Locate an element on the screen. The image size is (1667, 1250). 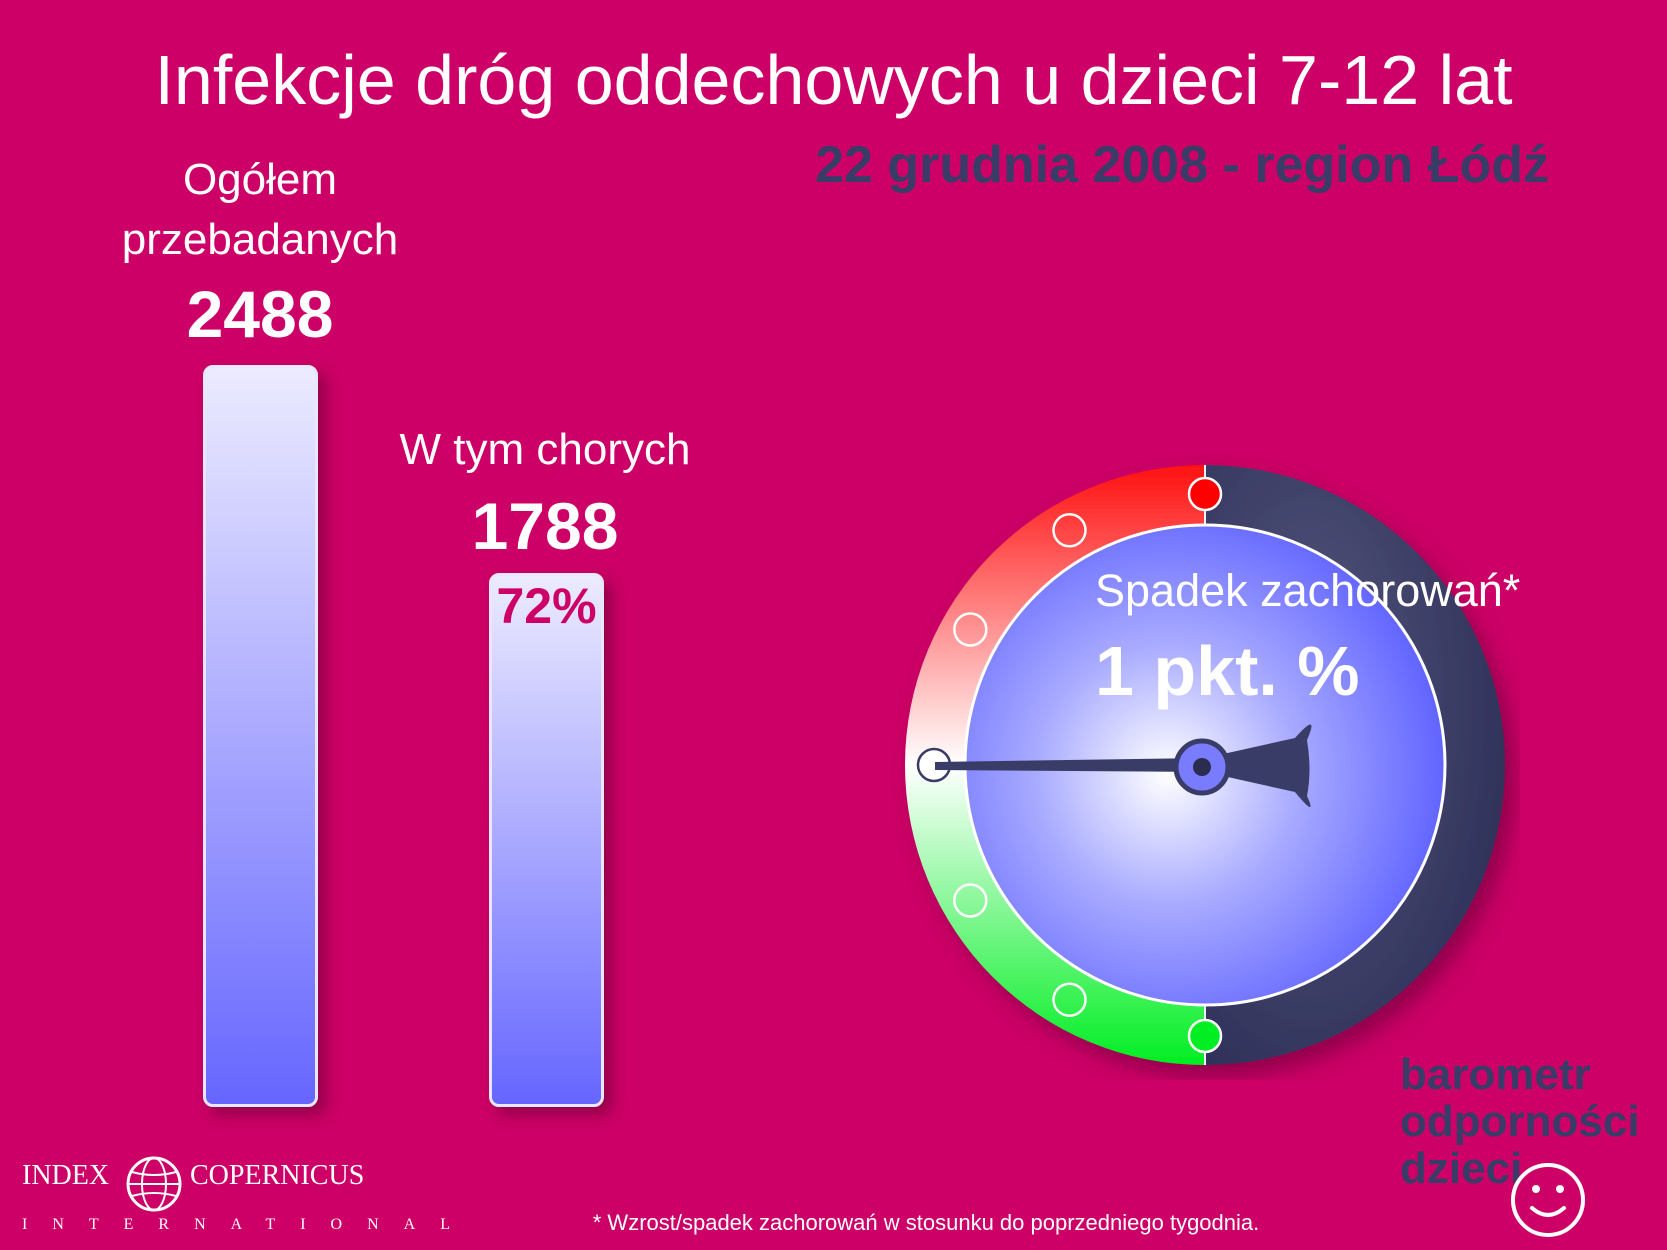
gauge-needle is located at coordinates (1123, 766).